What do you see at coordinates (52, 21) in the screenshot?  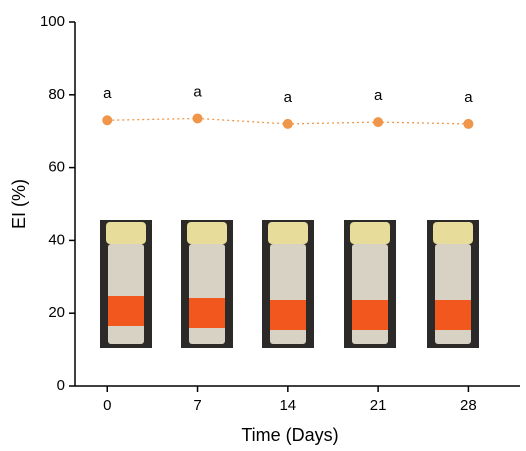 I see `y-tick-label: 100` at bounding box center [52, 21].